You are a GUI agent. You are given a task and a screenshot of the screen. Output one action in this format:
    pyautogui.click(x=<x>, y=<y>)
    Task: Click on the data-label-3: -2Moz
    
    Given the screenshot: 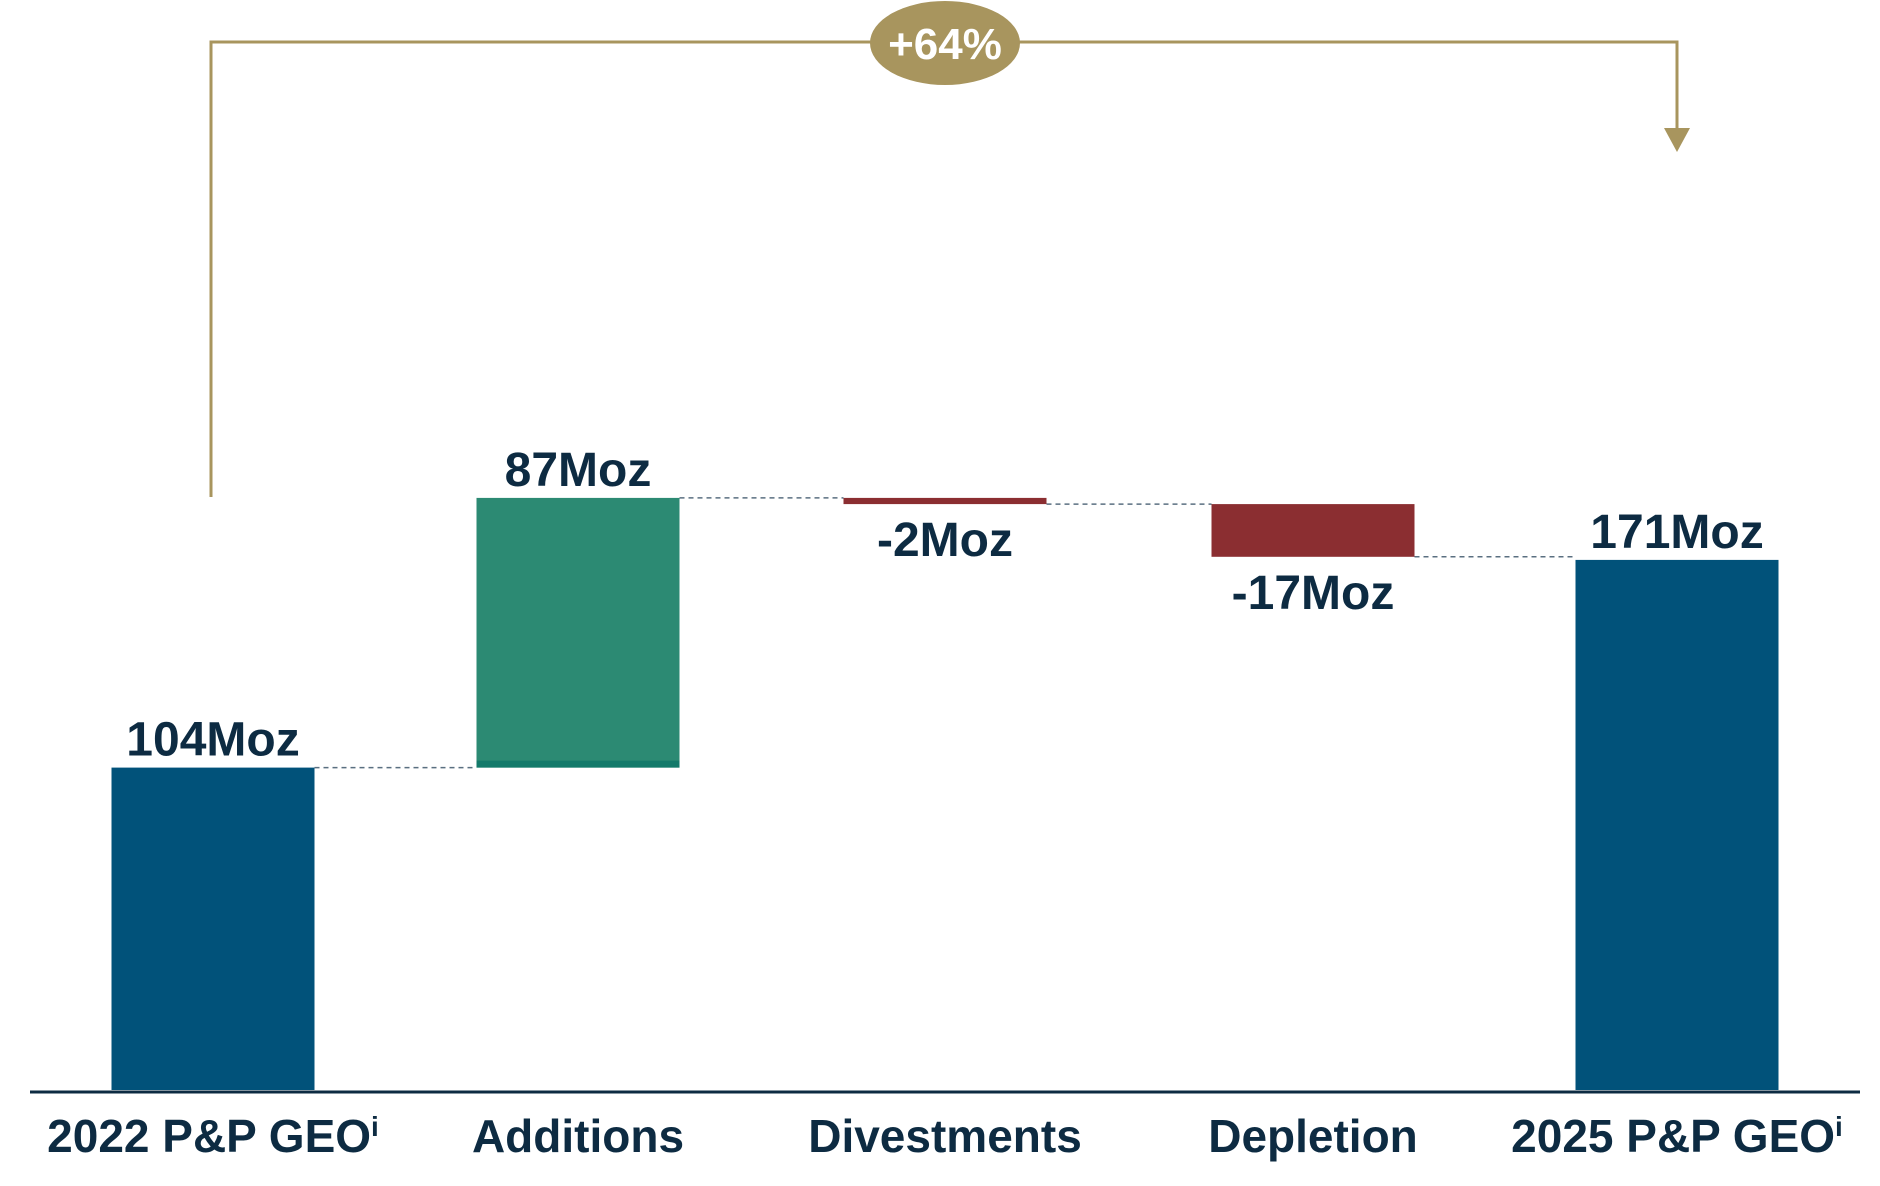 What is the action you would take?
    pyautogui.click(x=945, y=540)
    